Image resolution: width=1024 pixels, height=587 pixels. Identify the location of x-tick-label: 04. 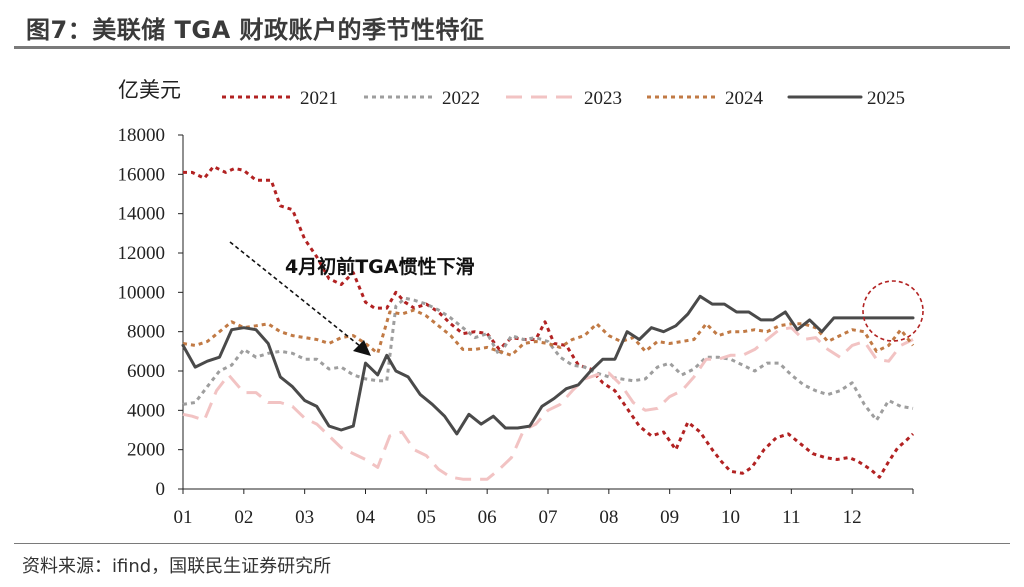
(366, 517).